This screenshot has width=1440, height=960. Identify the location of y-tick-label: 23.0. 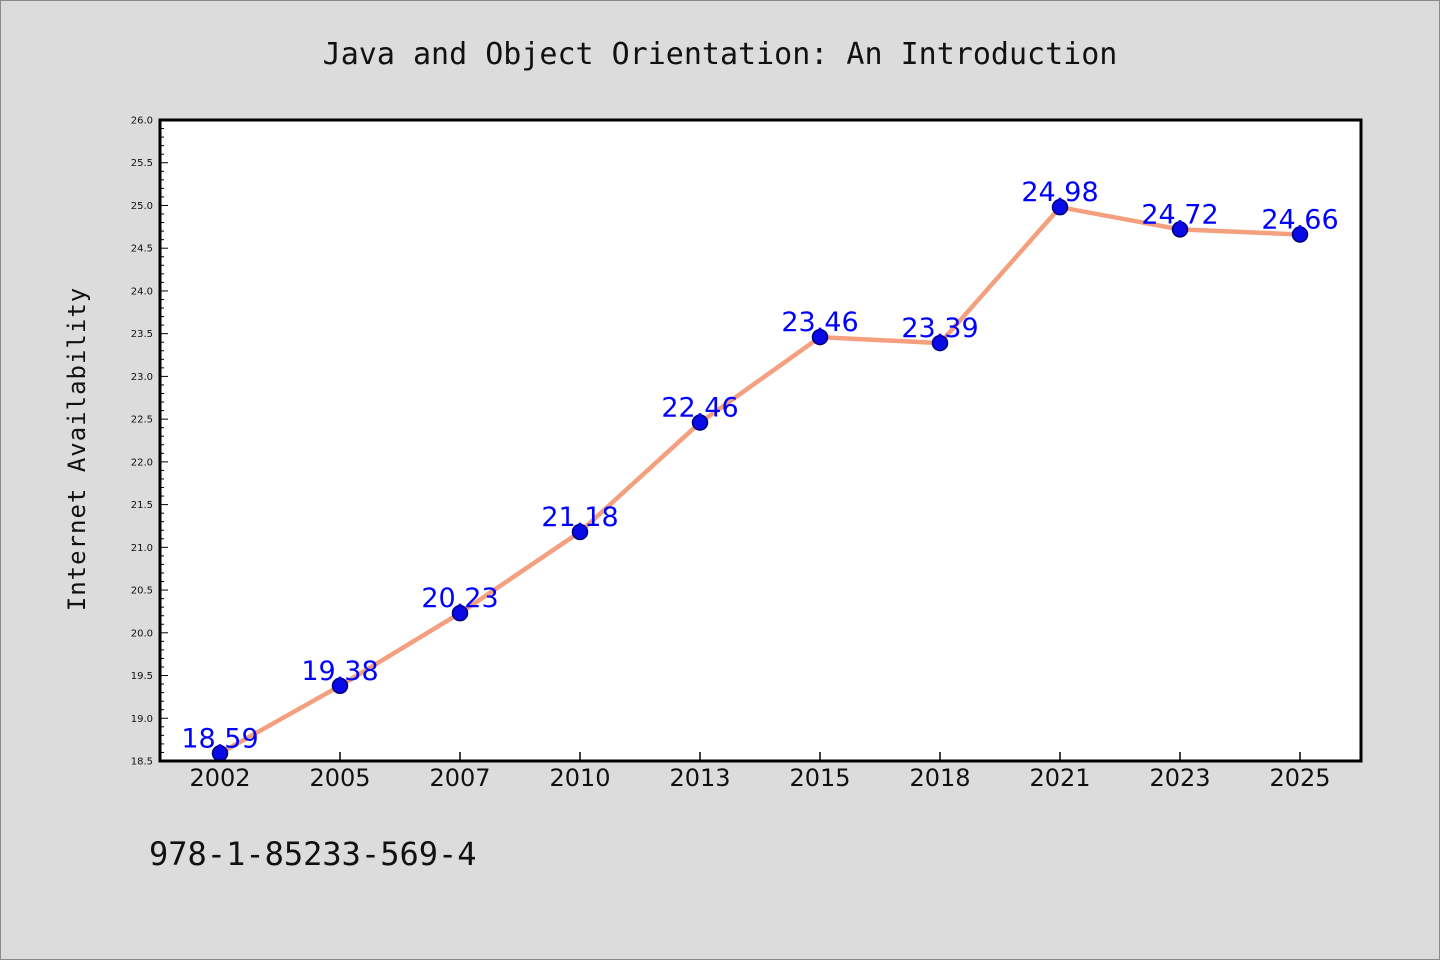
(142, 377).